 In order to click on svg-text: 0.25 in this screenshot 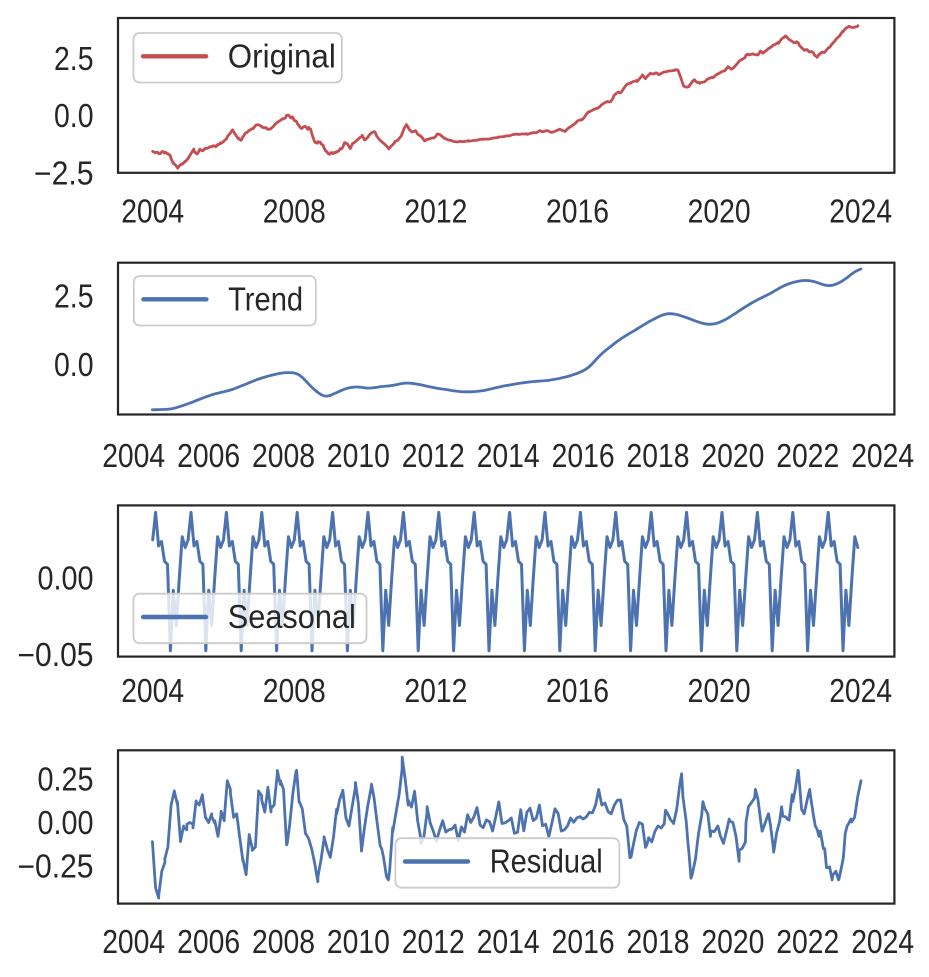, I will do `click(66, 778)`.